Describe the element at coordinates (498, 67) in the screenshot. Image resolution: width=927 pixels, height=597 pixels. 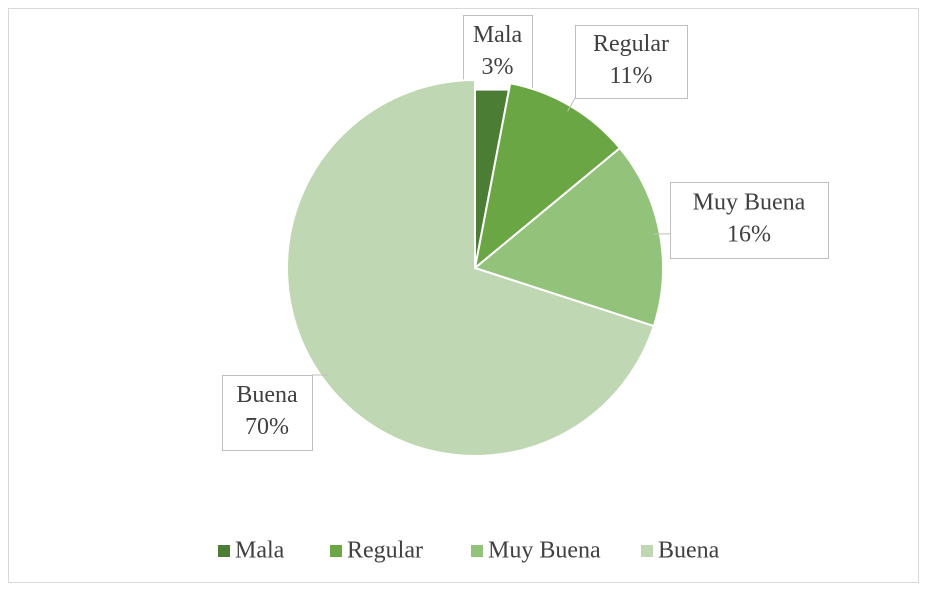
I see `data-label-value: 3%` at that location.